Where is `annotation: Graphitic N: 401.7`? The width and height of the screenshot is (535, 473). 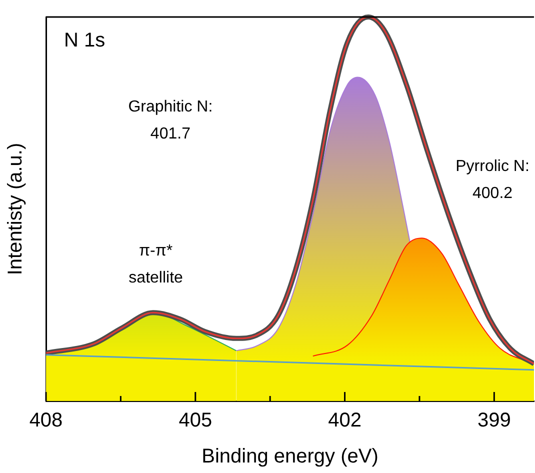
annotation: Graphitic N: 401.7 is located at coordinates (170, 120).